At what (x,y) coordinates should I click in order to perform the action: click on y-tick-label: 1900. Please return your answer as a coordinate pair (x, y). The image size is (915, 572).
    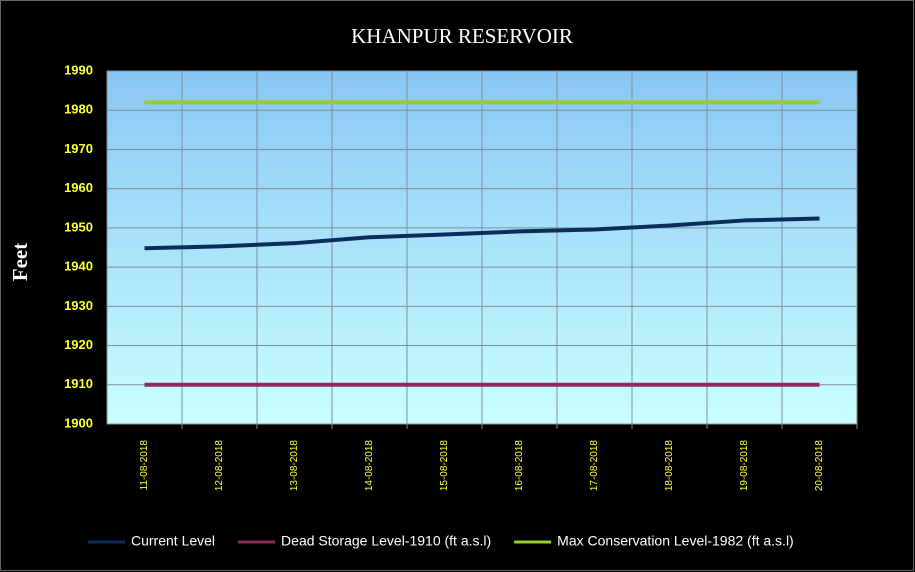
    Looking at the image, I should click on (78, 422).